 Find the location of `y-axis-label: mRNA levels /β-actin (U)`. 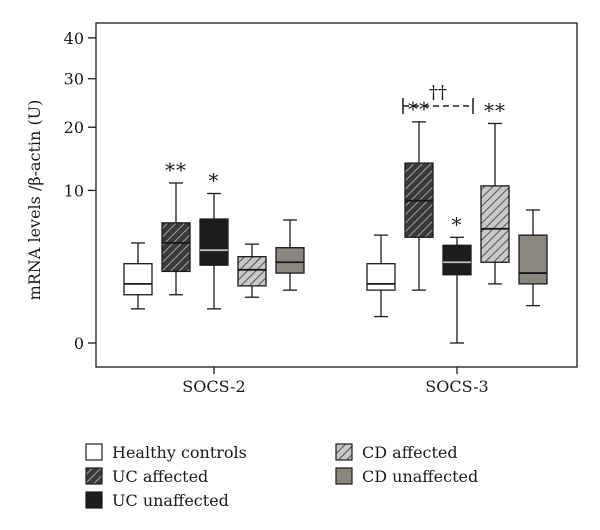

y-axis-label: mRNA levels /β-actin (U) is located at coordinates (34, 200).